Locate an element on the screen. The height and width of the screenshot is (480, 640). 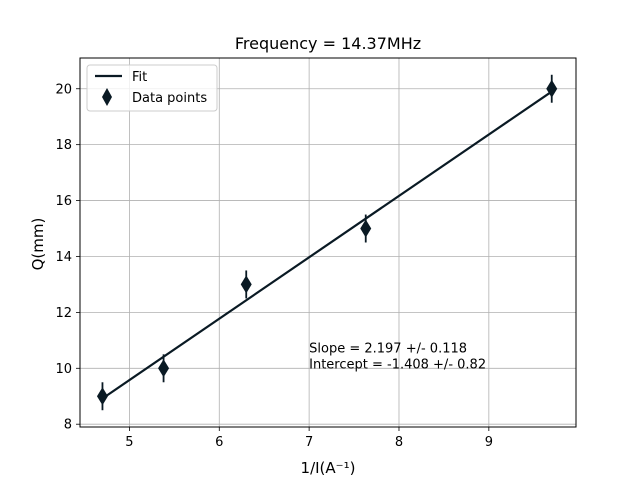
x-axis-label: 1/I(A⁻¹) is located at coordinates (328, 468).